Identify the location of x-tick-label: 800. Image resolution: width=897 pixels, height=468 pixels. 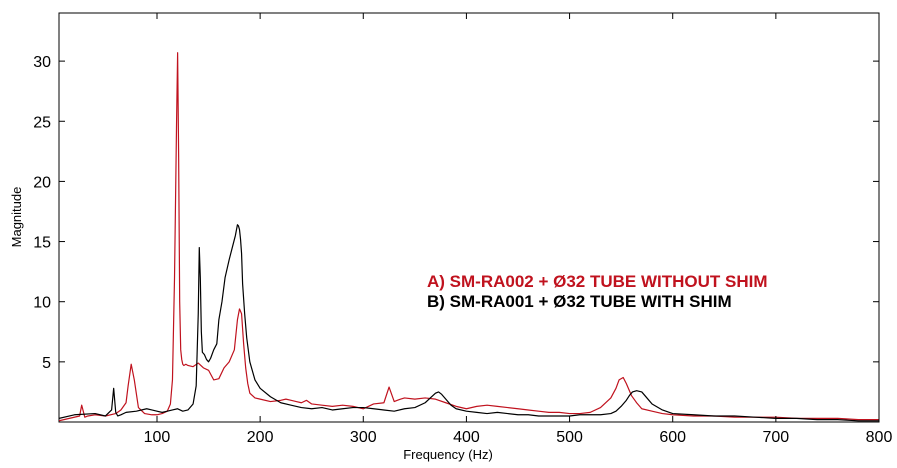
(879, 437).